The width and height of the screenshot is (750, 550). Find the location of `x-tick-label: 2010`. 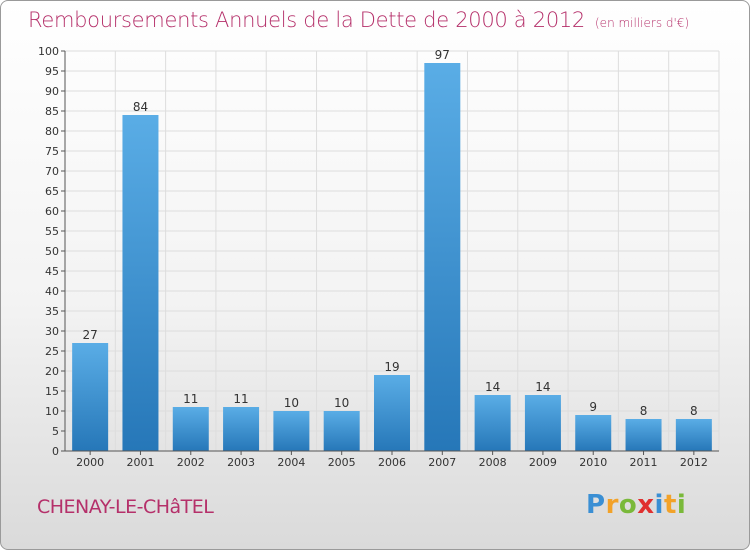

x-tick-label: 2010 is located at coordinates (593, 462).